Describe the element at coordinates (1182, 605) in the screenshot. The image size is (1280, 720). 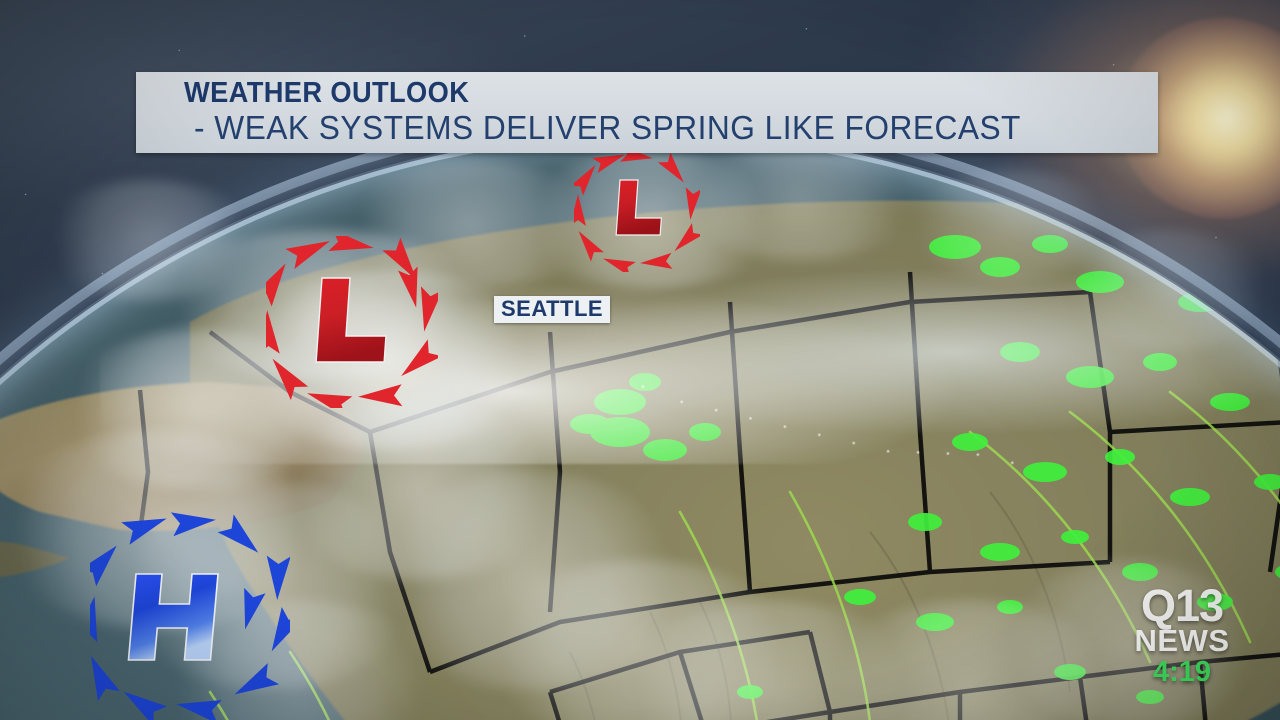
I see `station-callsign: Q13` at that location.